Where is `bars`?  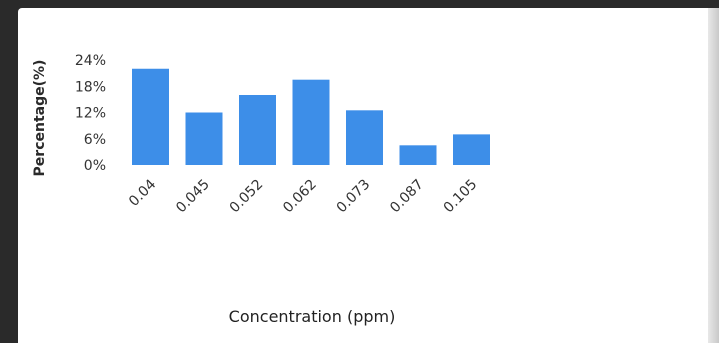
bars is located at coordinates (311, 116).